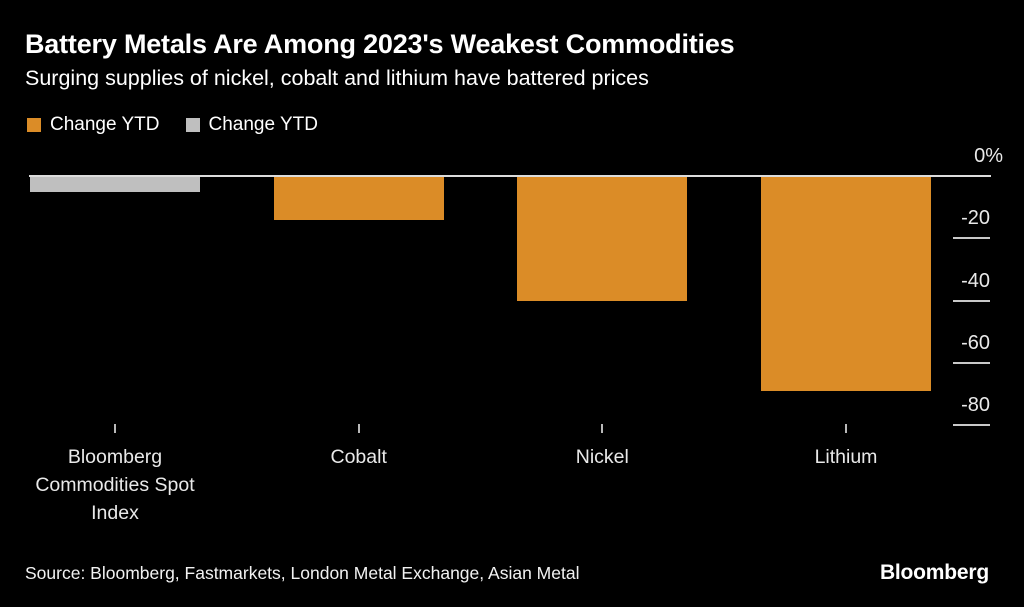 The width and height of the screenshot is (1024, 607). What do you see at coordinates (846, 457) in the screenshot?
I see `x-label-lithium: Lithium` at bounding box center [846, 457].